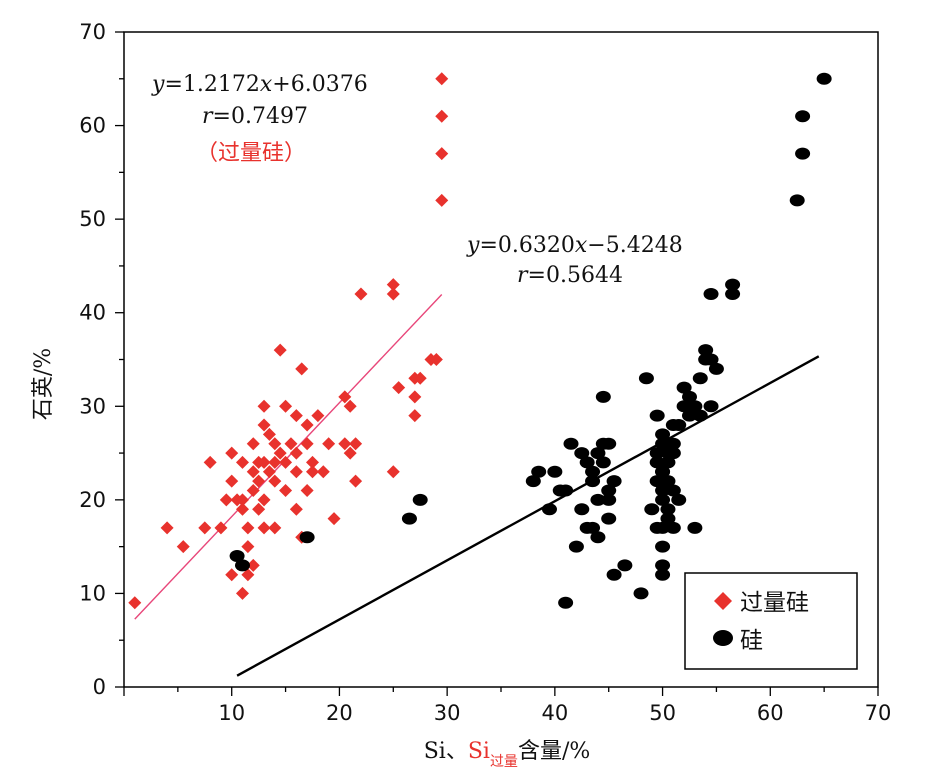 The image size is (925, 780). I want to click on y-tick-label: 30, so click(92, 406).